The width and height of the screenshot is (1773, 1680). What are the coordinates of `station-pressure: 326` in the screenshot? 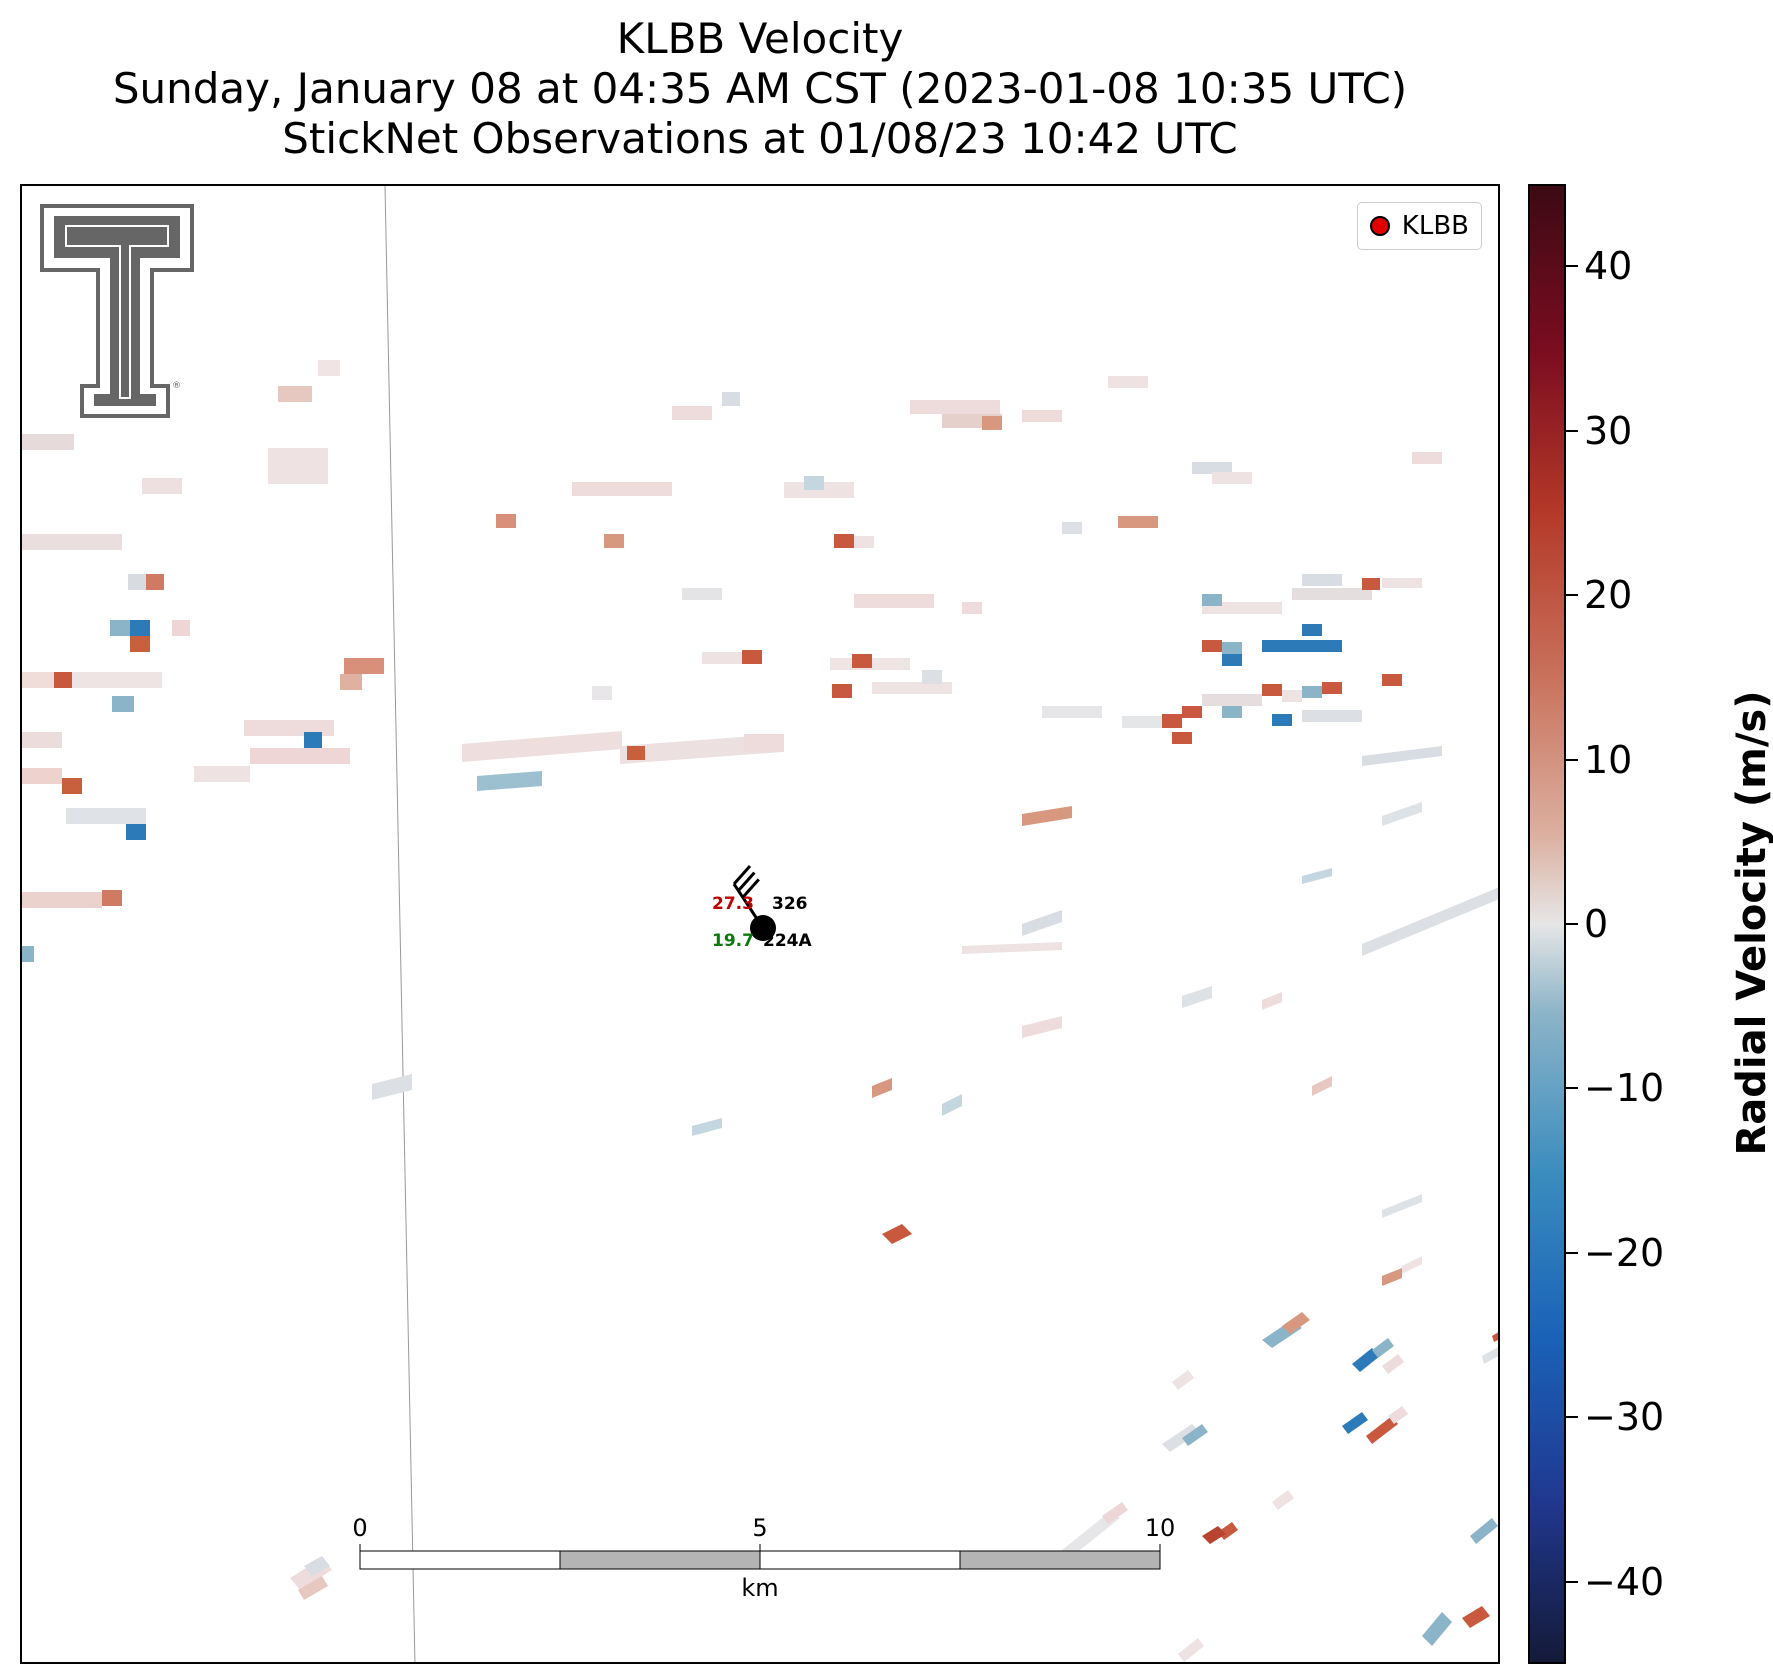 It's located at (790, 904).